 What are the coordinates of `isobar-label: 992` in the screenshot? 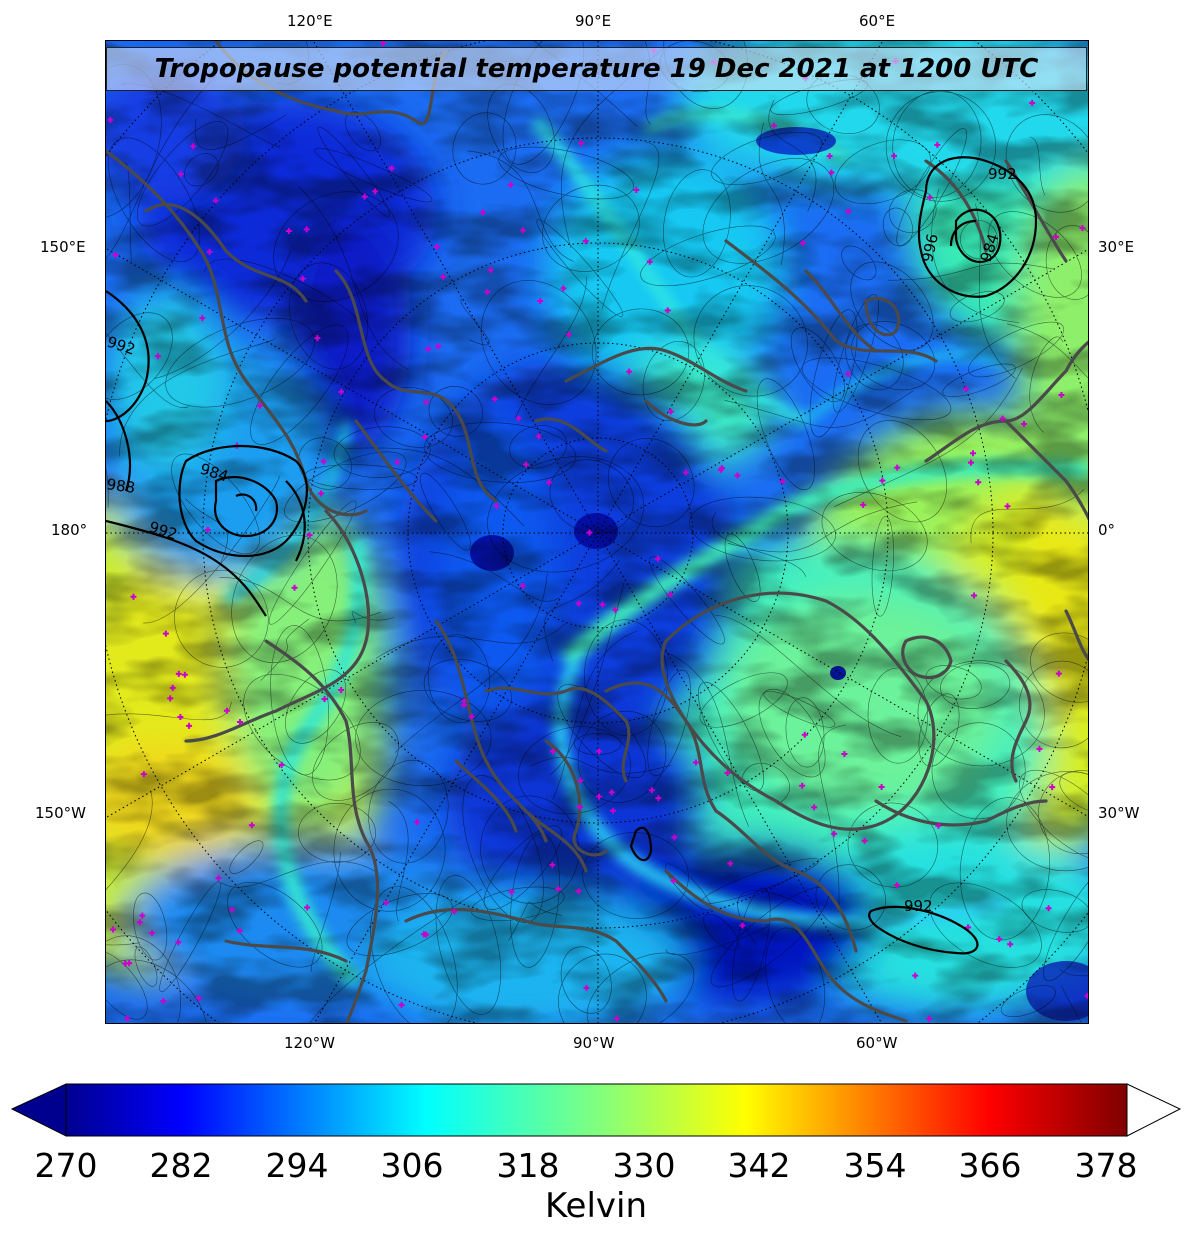 It's located at (918, 906).